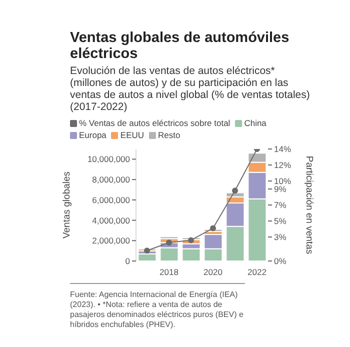 This screenshot has width=350, height=347. What do you see at coordinates (280, 205) in the screenshot?
I see `y2-tick-label: 7%` at bounding box center [280, 205].